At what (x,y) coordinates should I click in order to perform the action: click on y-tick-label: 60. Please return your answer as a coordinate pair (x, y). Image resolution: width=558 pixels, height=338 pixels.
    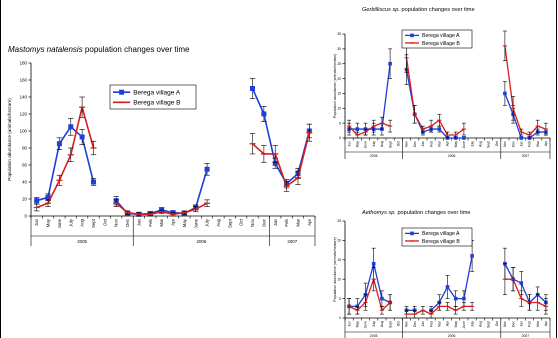
    Looking at the image, I should click on (24, 165).